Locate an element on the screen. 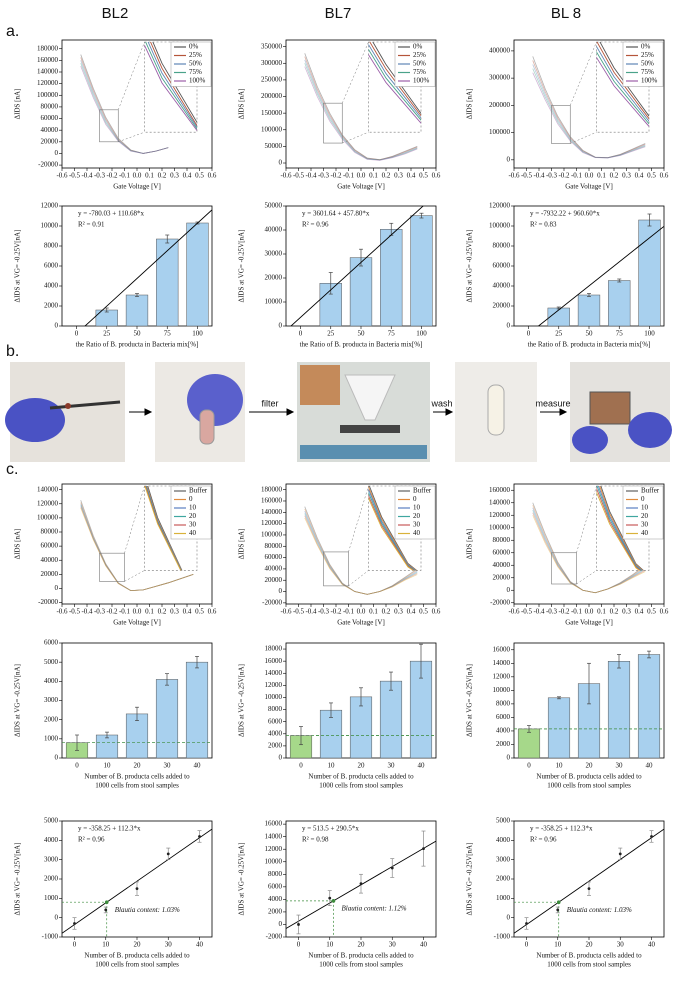 This screenshot has height=985, width=679. y-tick-label: 8000 is located at coordinates (275, 709).